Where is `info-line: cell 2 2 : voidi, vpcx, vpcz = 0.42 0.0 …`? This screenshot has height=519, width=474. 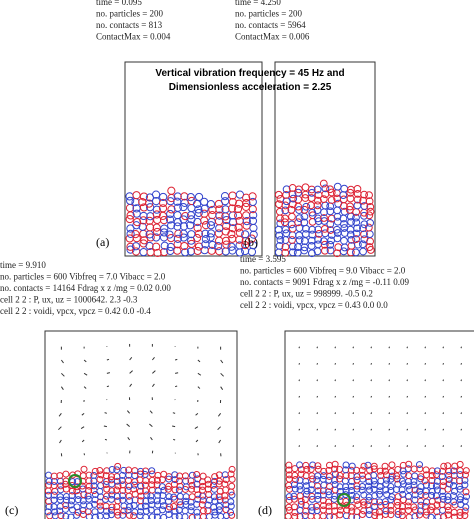 info-line: cell 2 2 : voidi, vpcx, vpcz = 0.42 0.0 … is located at coordinates (75, 311).